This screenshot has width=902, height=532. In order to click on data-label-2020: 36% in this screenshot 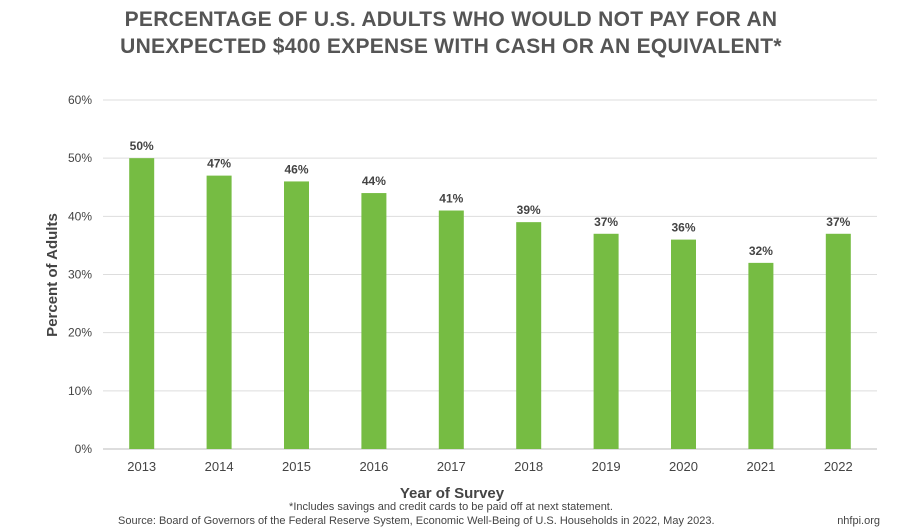, I will do `click(683, 228)`.